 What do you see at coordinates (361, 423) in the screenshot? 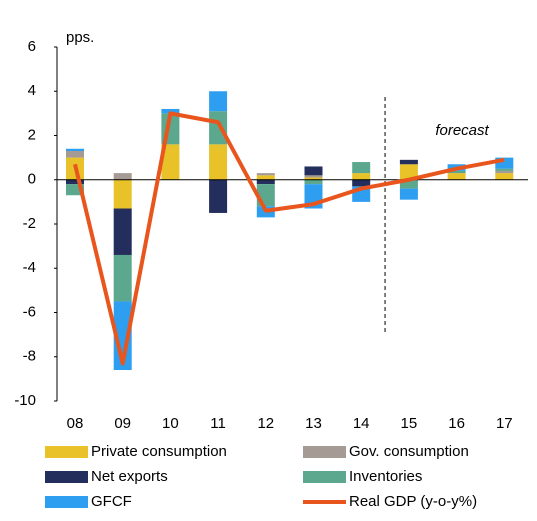
I see `x-tick-label: 14` at bounding box center [361, 423].